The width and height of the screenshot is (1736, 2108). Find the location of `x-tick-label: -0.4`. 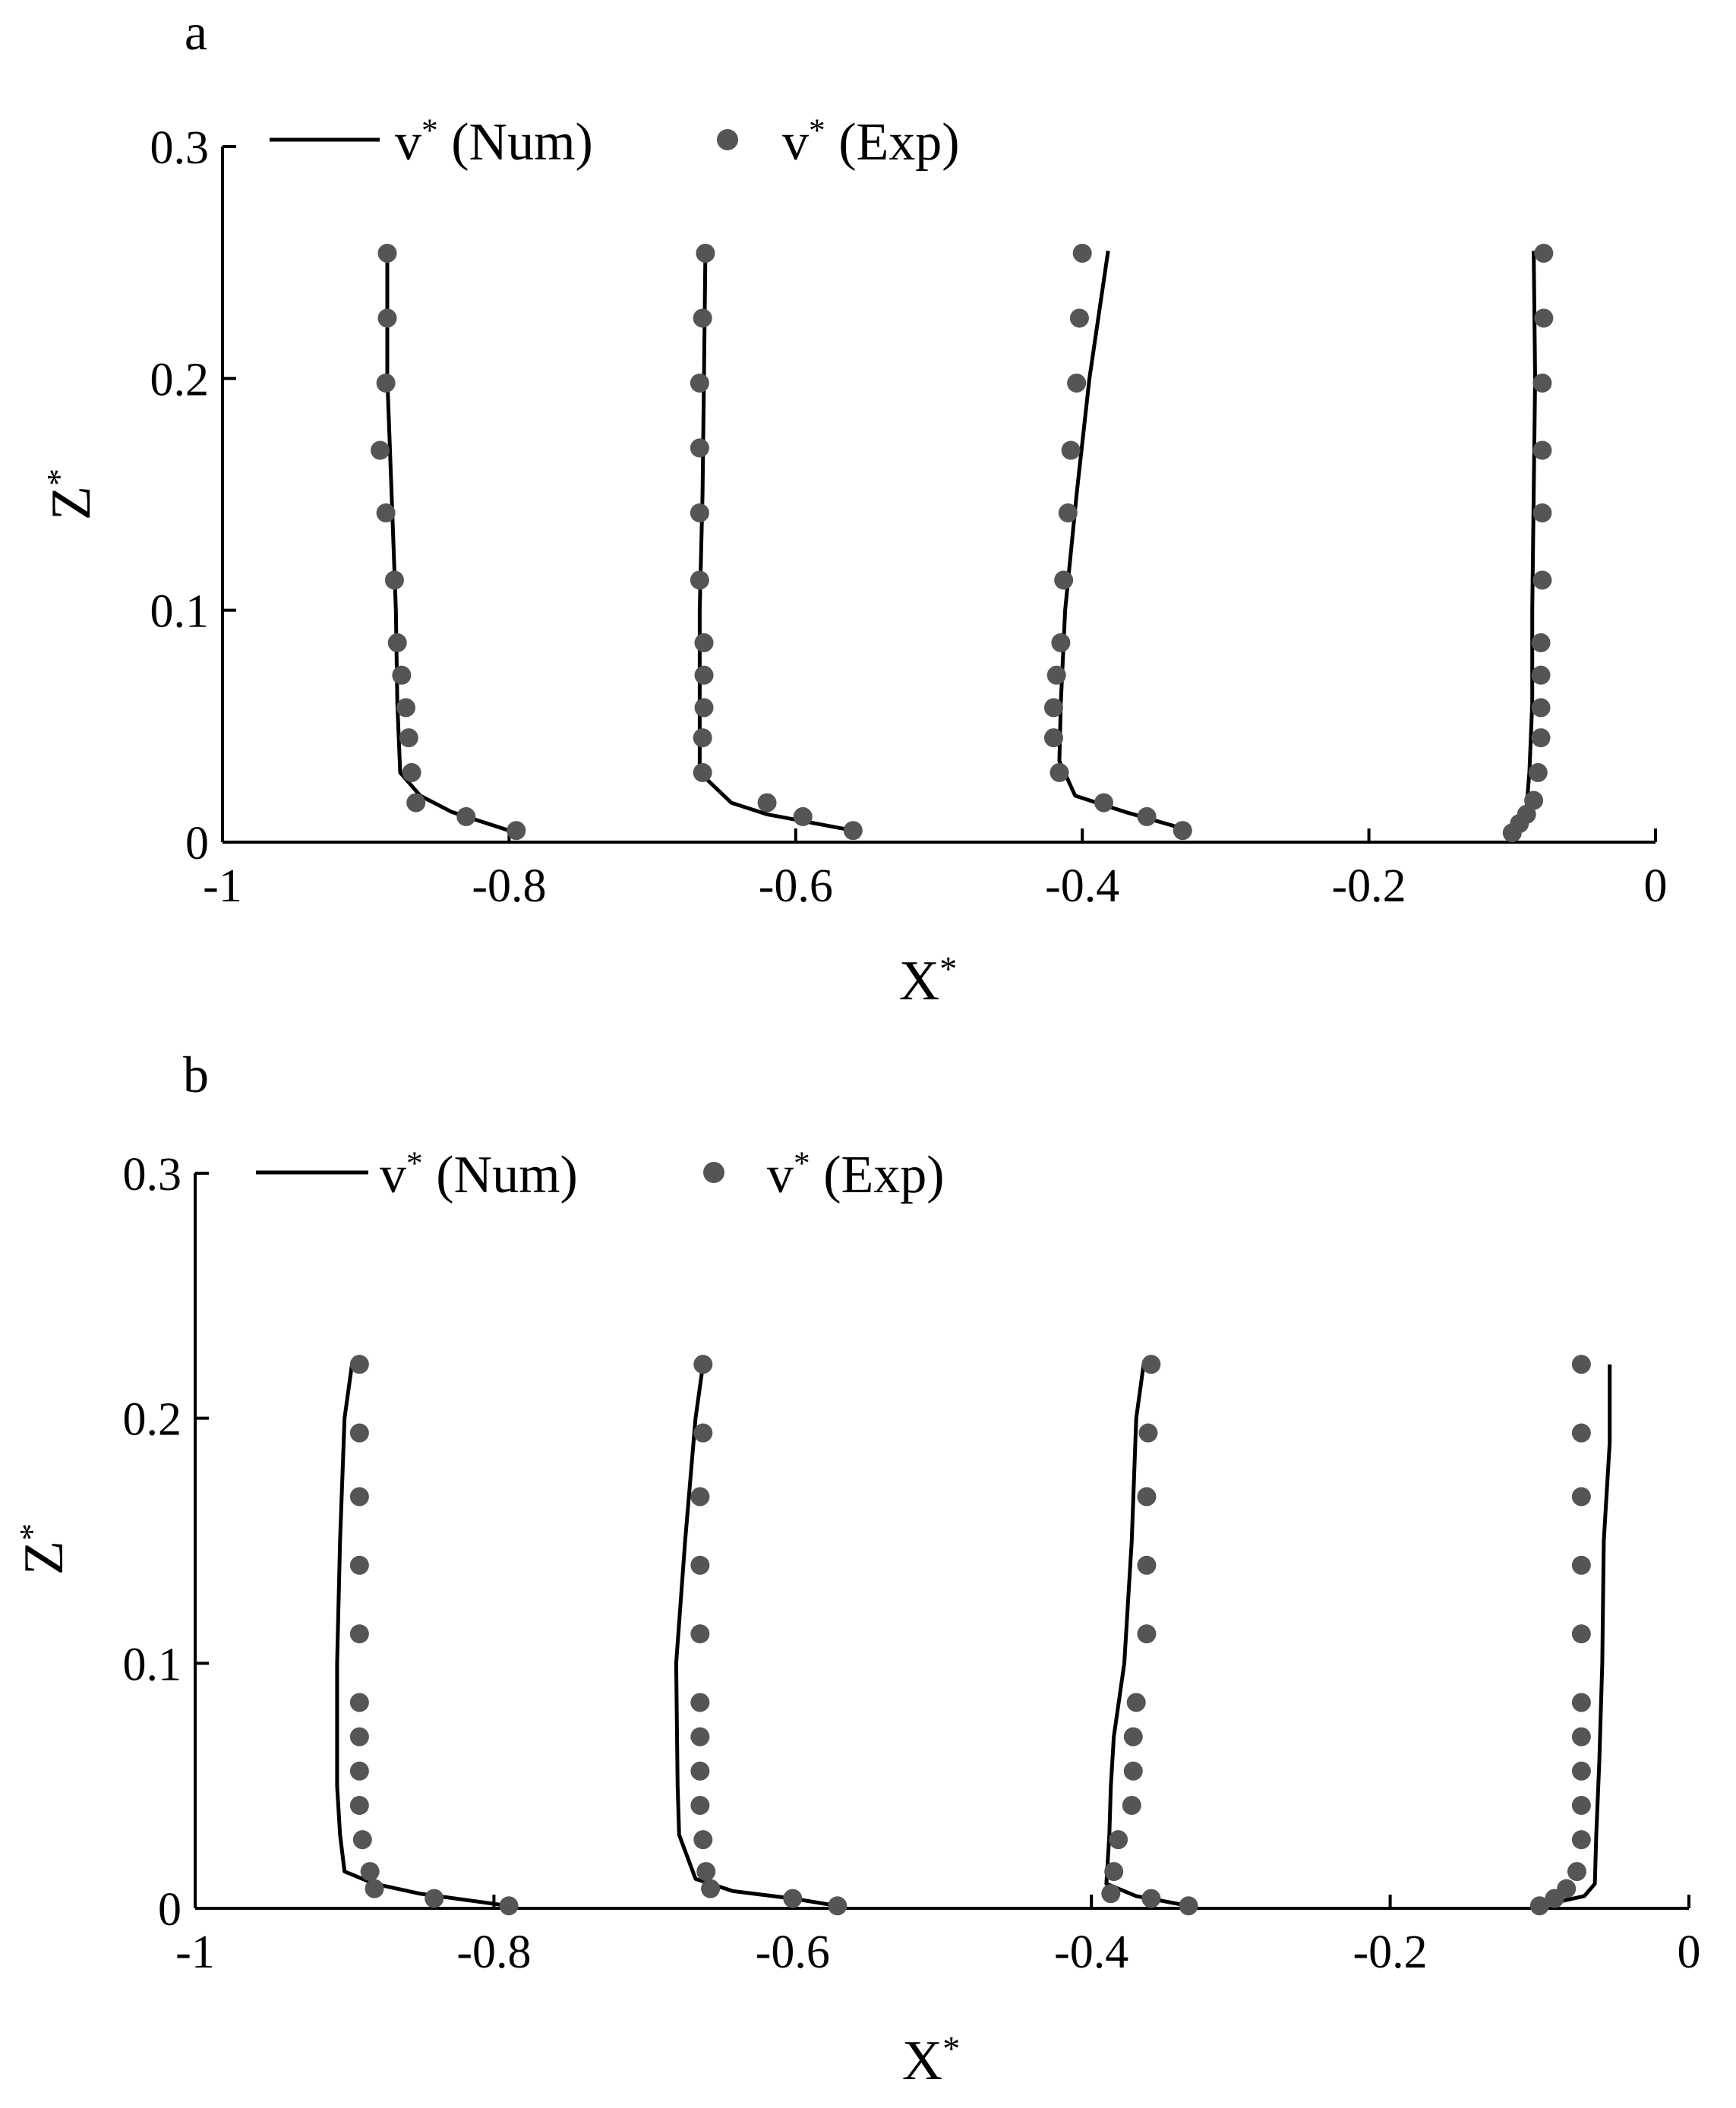

x-tick-label: -0.4 is located at coordinates (1091, 1952).